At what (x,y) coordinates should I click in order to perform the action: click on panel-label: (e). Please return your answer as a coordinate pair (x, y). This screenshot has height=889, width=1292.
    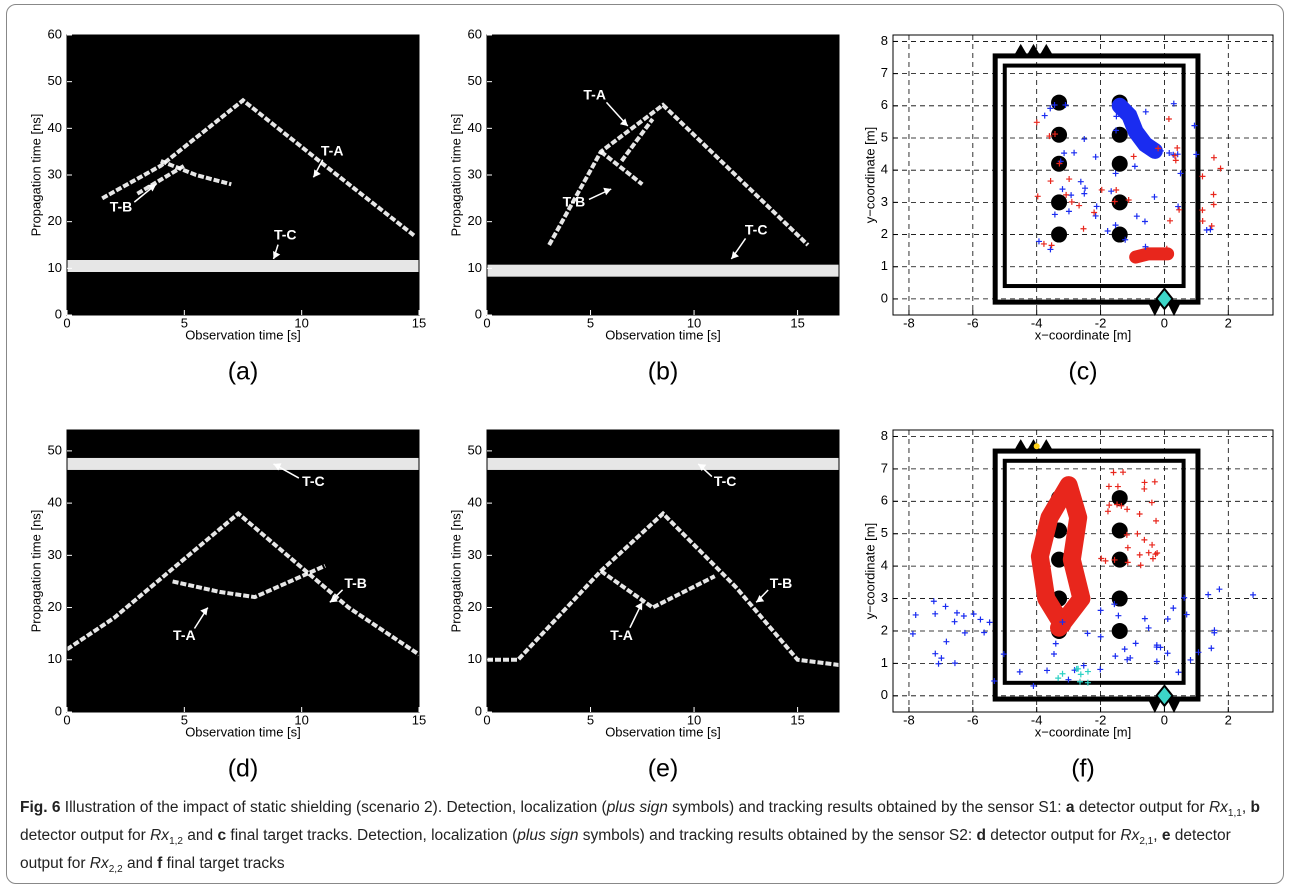
    Looking at the image, I should click on (663, 769).